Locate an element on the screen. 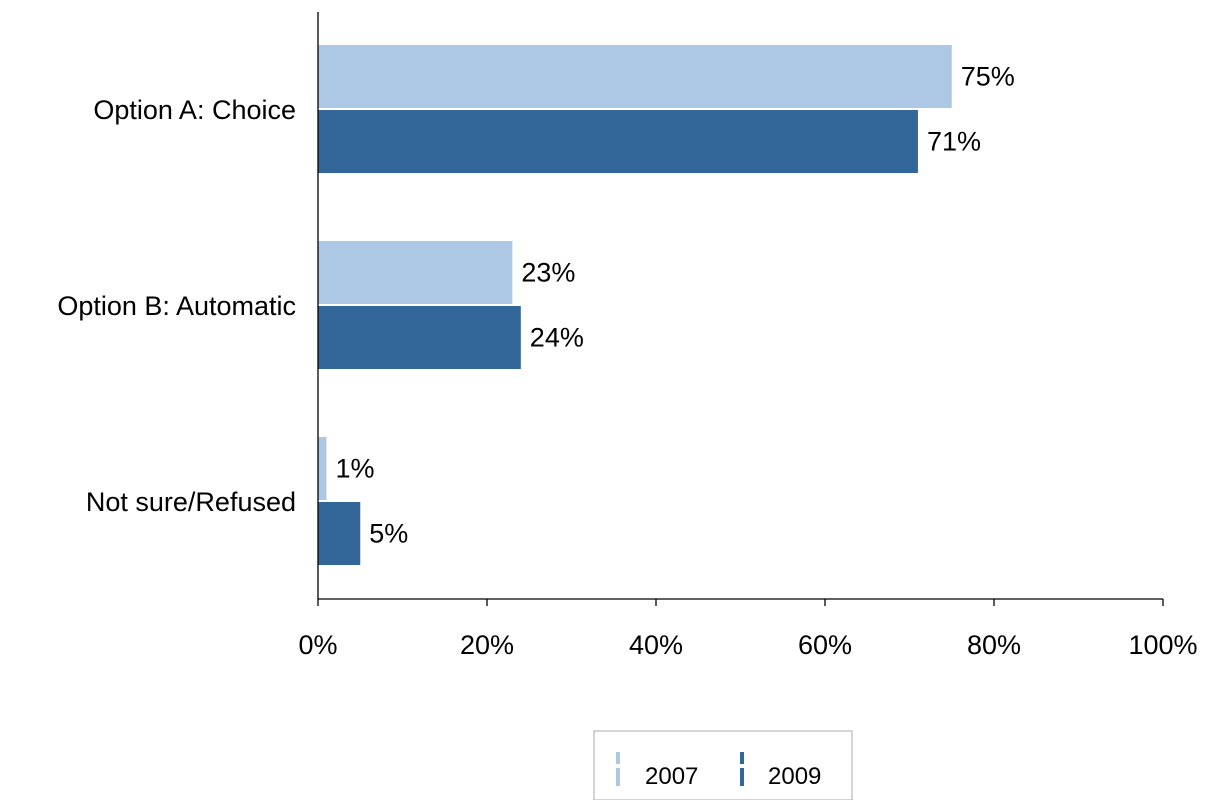  legend: 2007 2009 is located at coordinates (723, 765).